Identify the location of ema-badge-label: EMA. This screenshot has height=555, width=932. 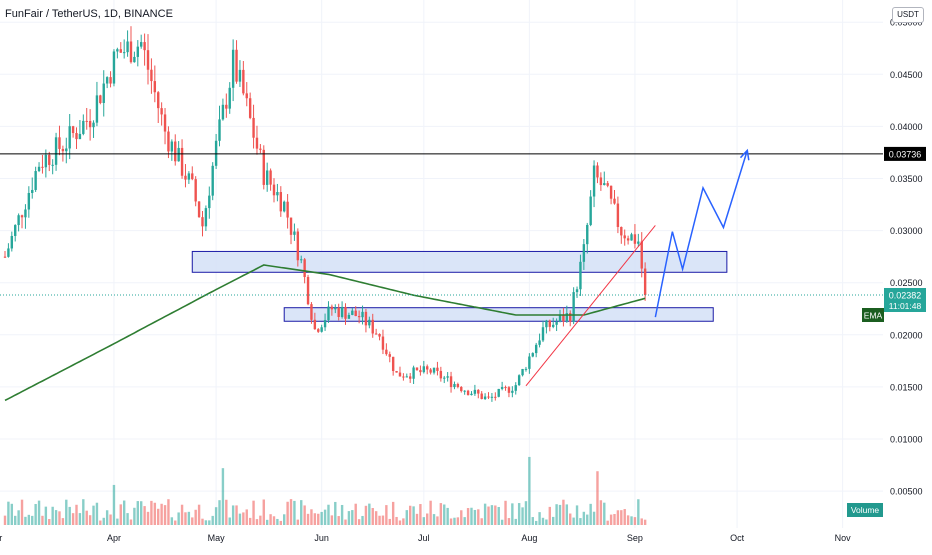
(873, 316).